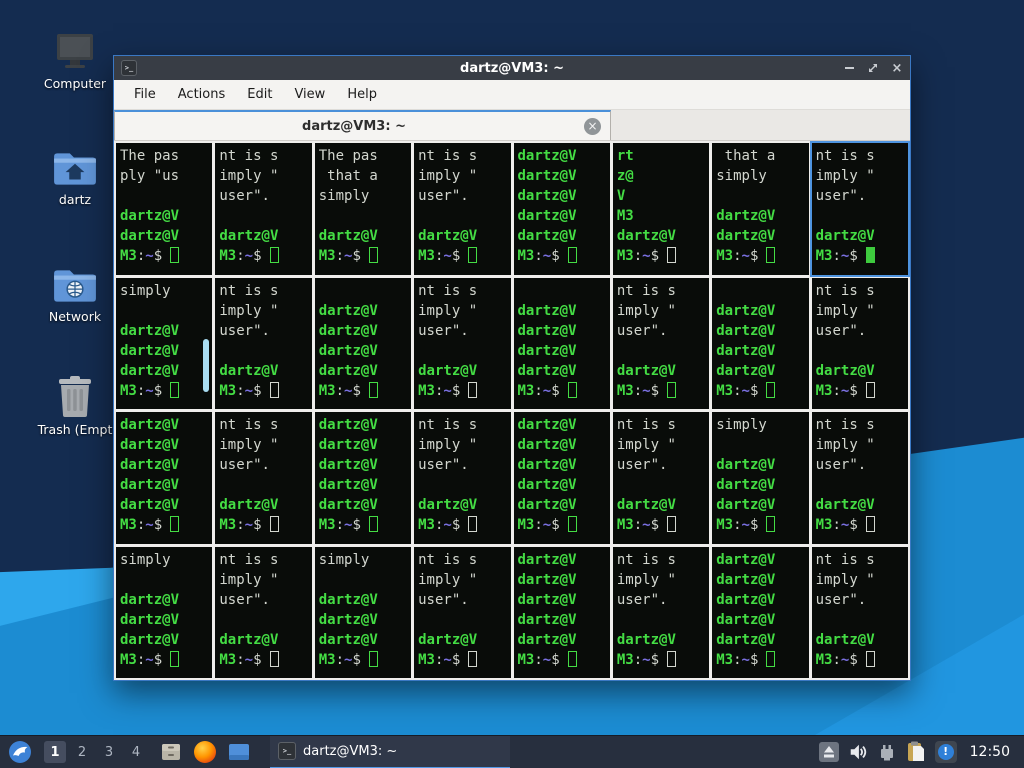 Image resolution: width=1024 pixels, height=768 pixels. What do you see at coordinates (75, 291) in the screenshot?
I see `desktop-icon-network: Network` at bounding box center [75, 291].